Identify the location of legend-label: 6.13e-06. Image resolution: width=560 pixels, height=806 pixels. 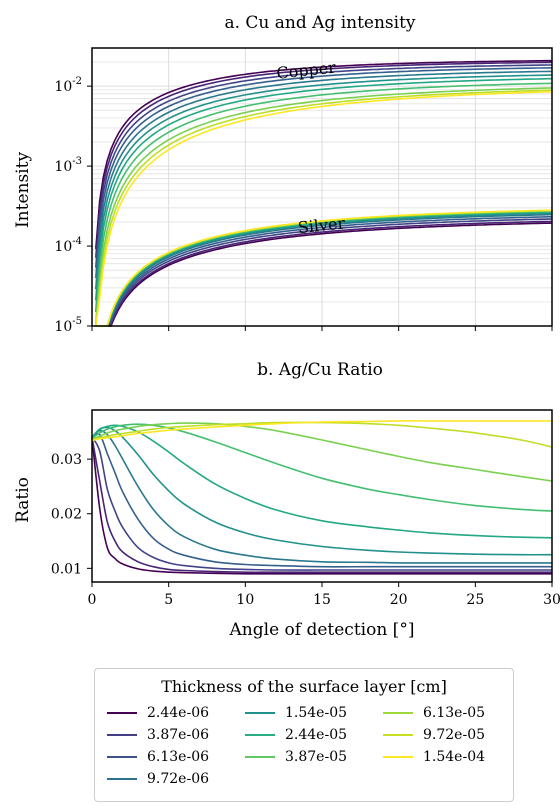
(178, 757).